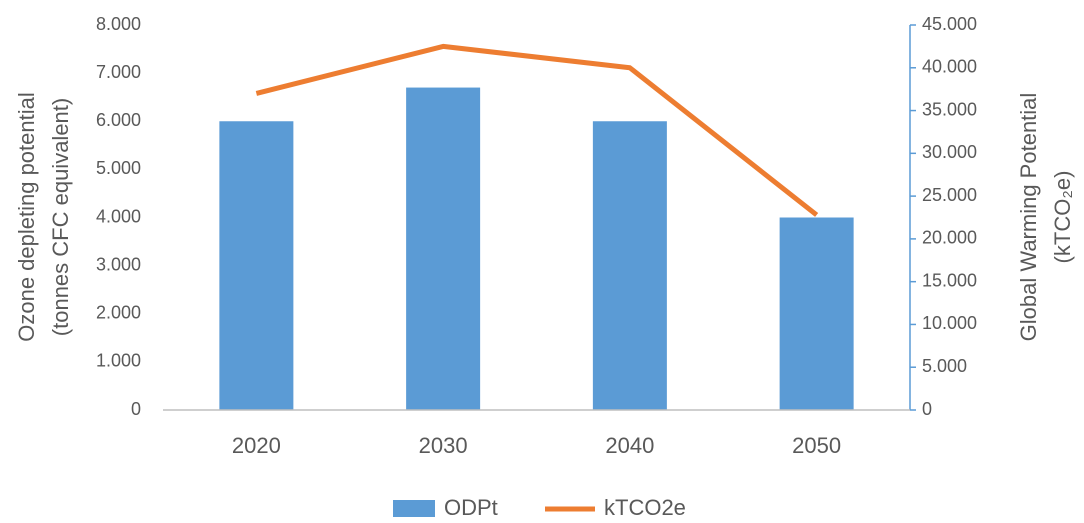 The width and height of the screenshot is (1084, 523). What do you see at coordinates (118, 120) in the screenshot?
I see `y-tick-label: 6.000` at bounding box center [118, 120].